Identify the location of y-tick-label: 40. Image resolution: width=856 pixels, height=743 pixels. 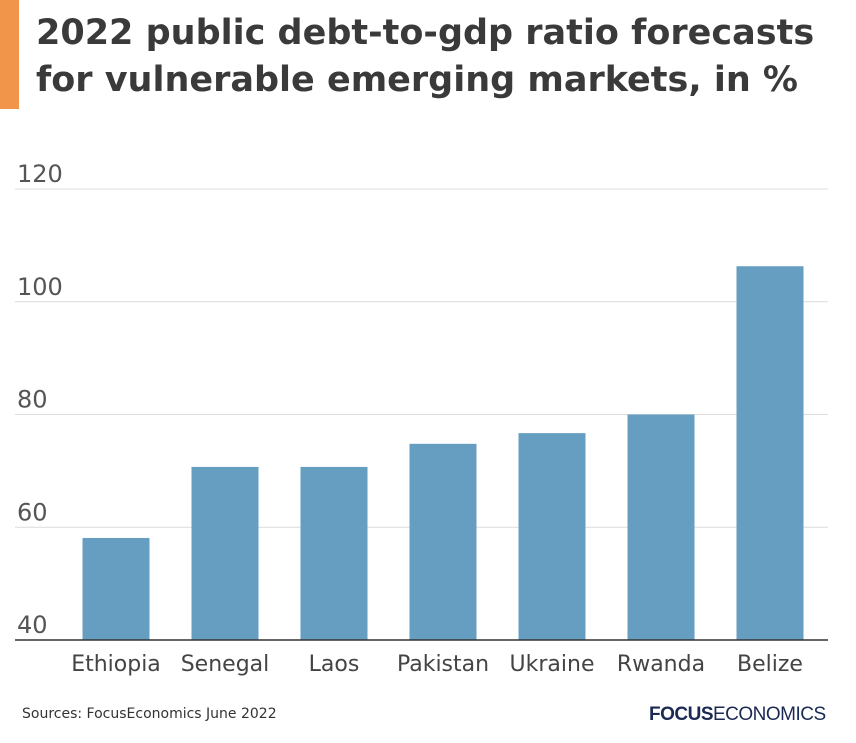
(32, 625).